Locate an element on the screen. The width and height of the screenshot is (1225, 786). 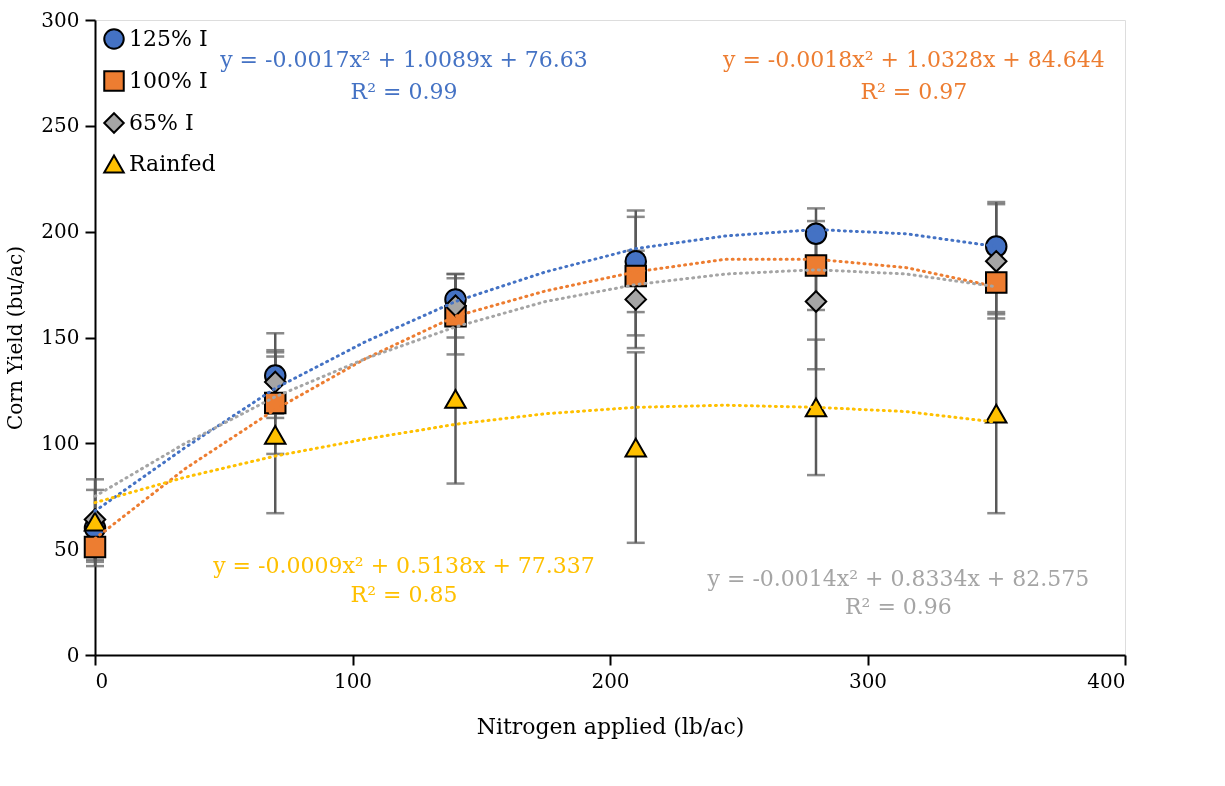
annotation: R² = 0.97 is located at coordinates (914, 91).